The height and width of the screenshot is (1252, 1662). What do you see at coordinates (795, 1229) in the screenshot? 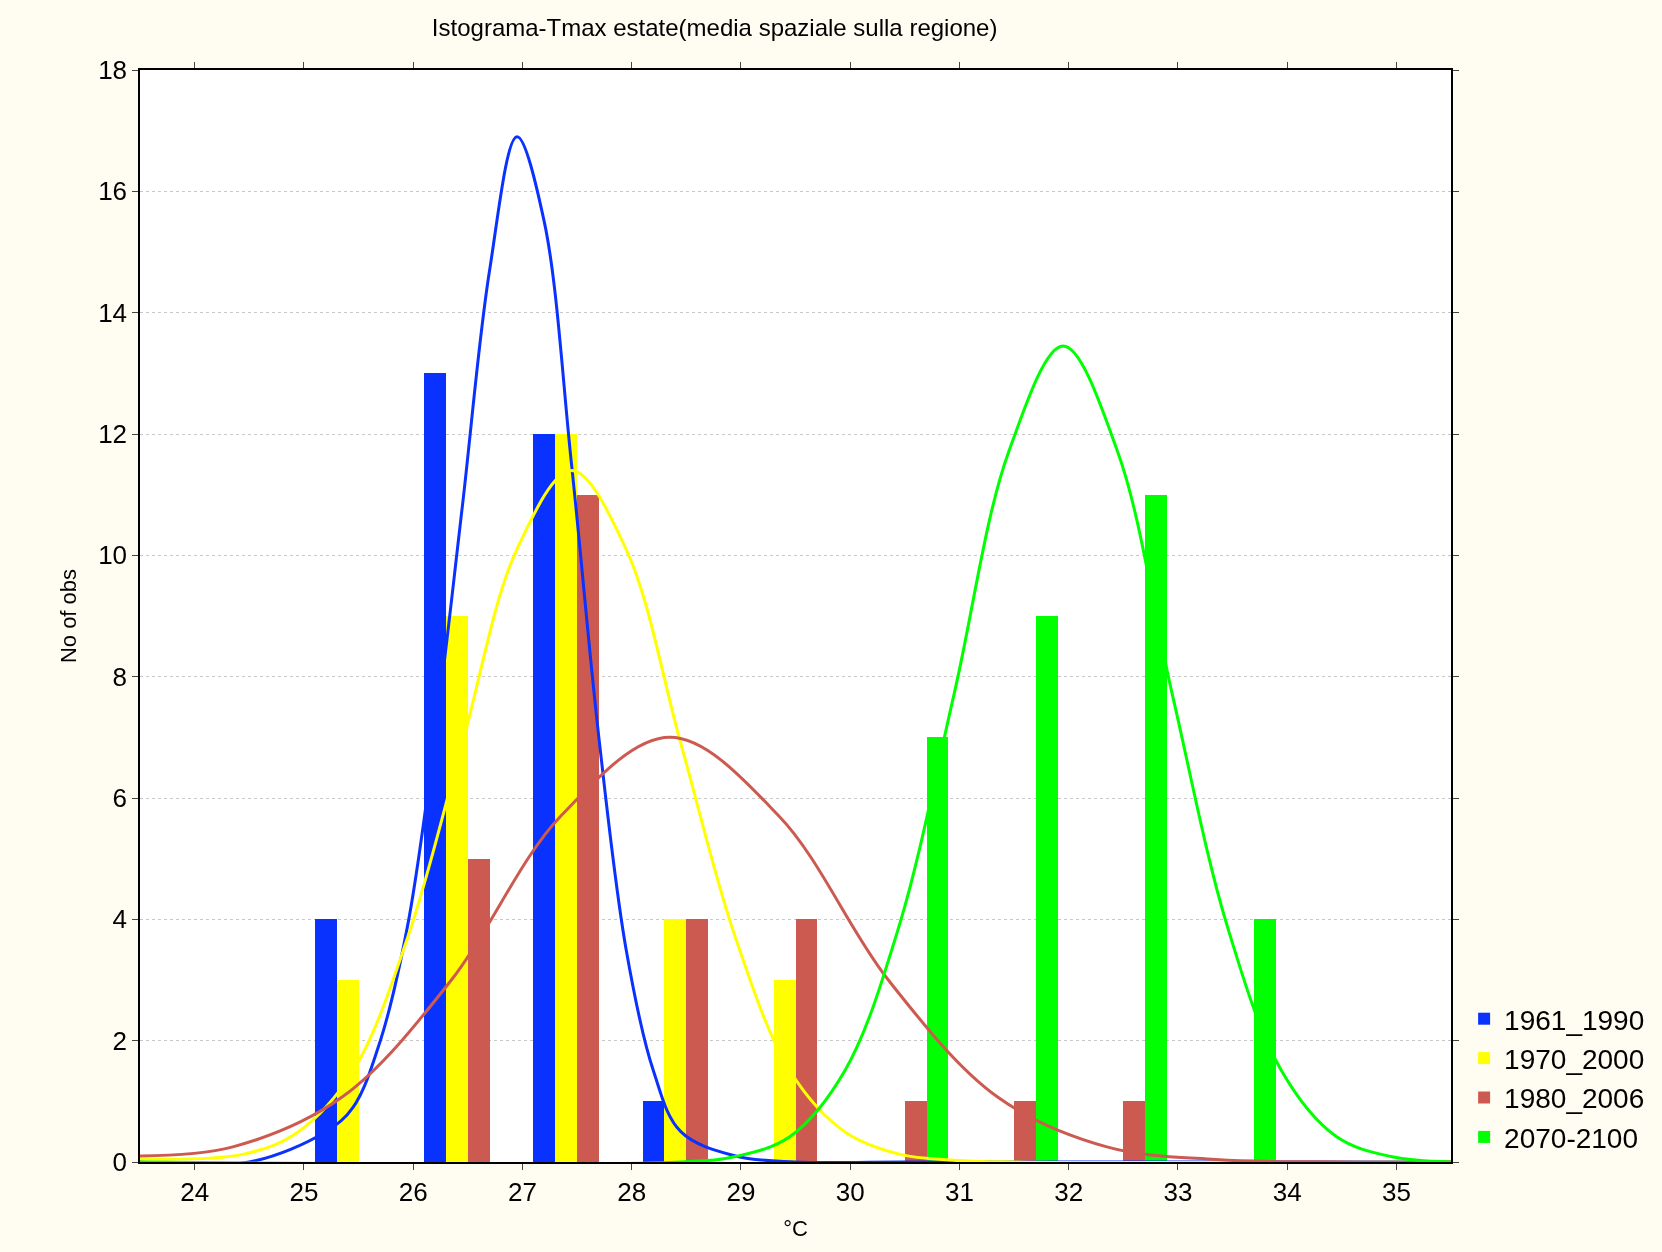
I see `x-axis-title: °C` at bounding box center [795, 1229].